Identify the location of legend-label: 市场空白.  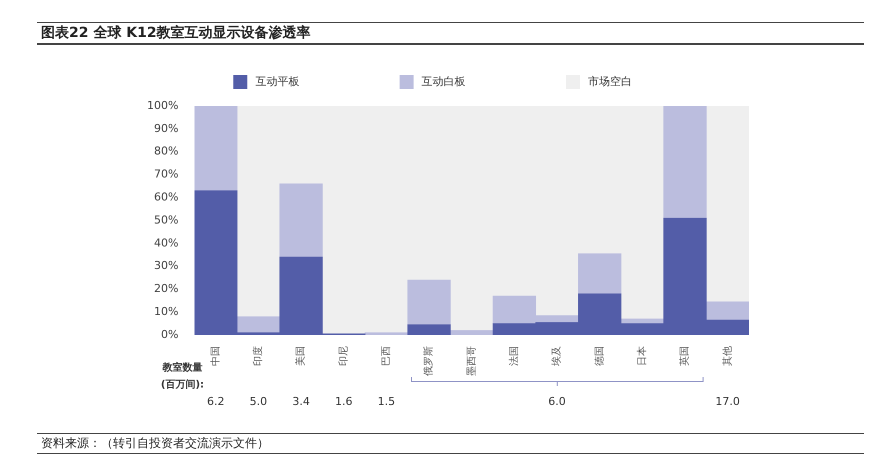
(610, 81).